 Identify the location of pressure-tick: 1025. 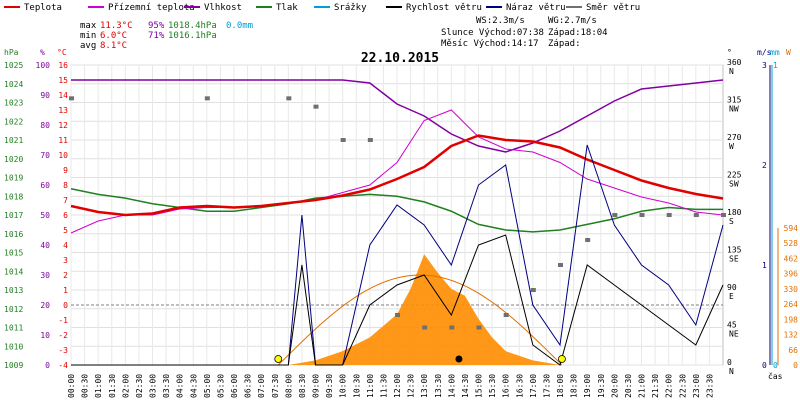
(13, 65).